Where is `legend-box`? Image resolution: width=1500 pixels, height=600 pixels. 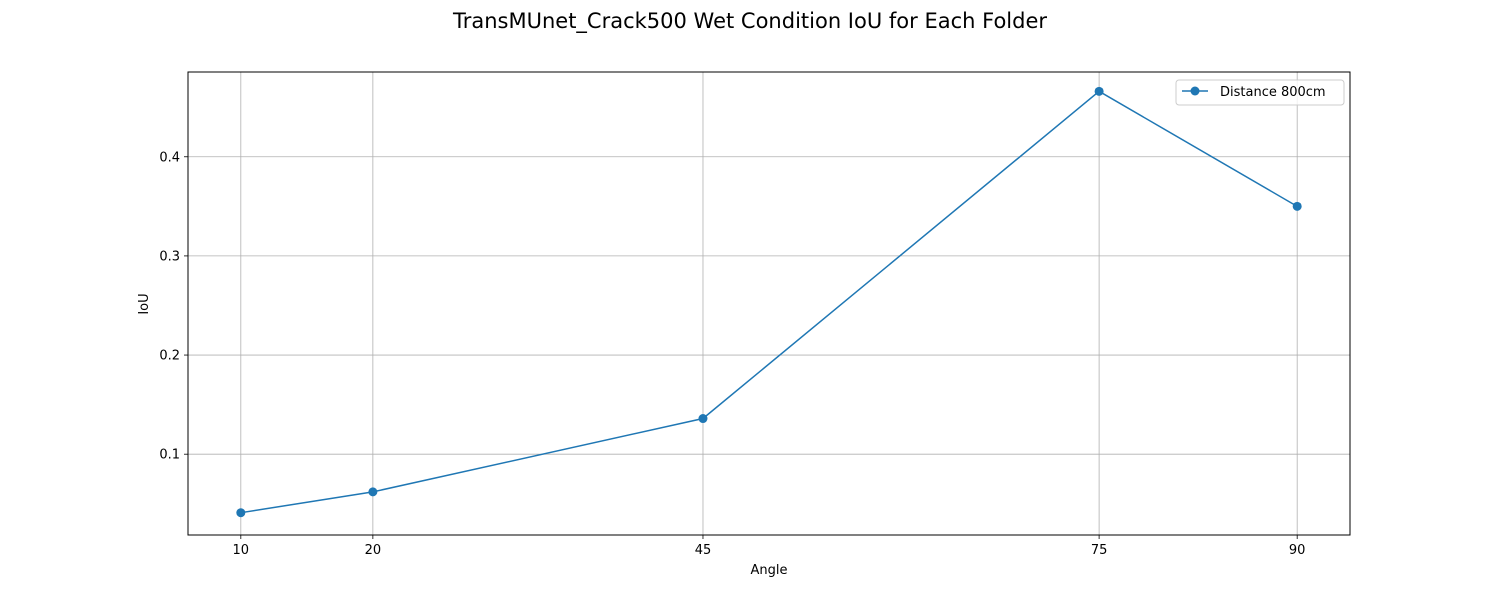
legend-box is located at coordinates (1260, 92).